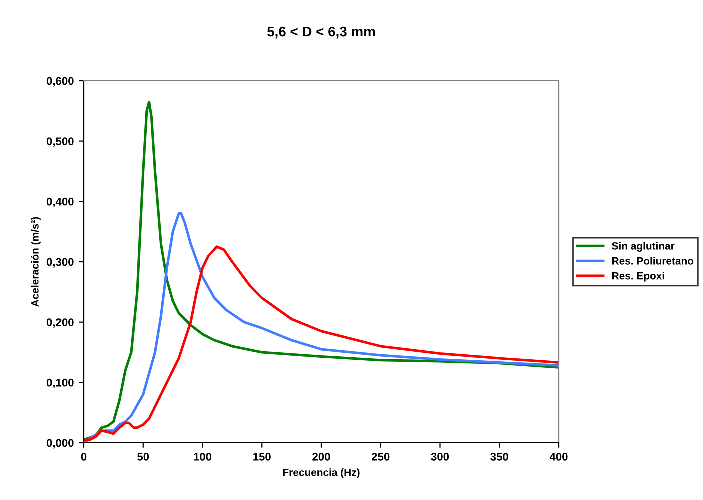 The height and width of the screenshot is (500, 703). What do you see at coordinates (60, 82) in the screenshot?
I see `y-tick-label: 0,600` at bounding box center [60, 82].